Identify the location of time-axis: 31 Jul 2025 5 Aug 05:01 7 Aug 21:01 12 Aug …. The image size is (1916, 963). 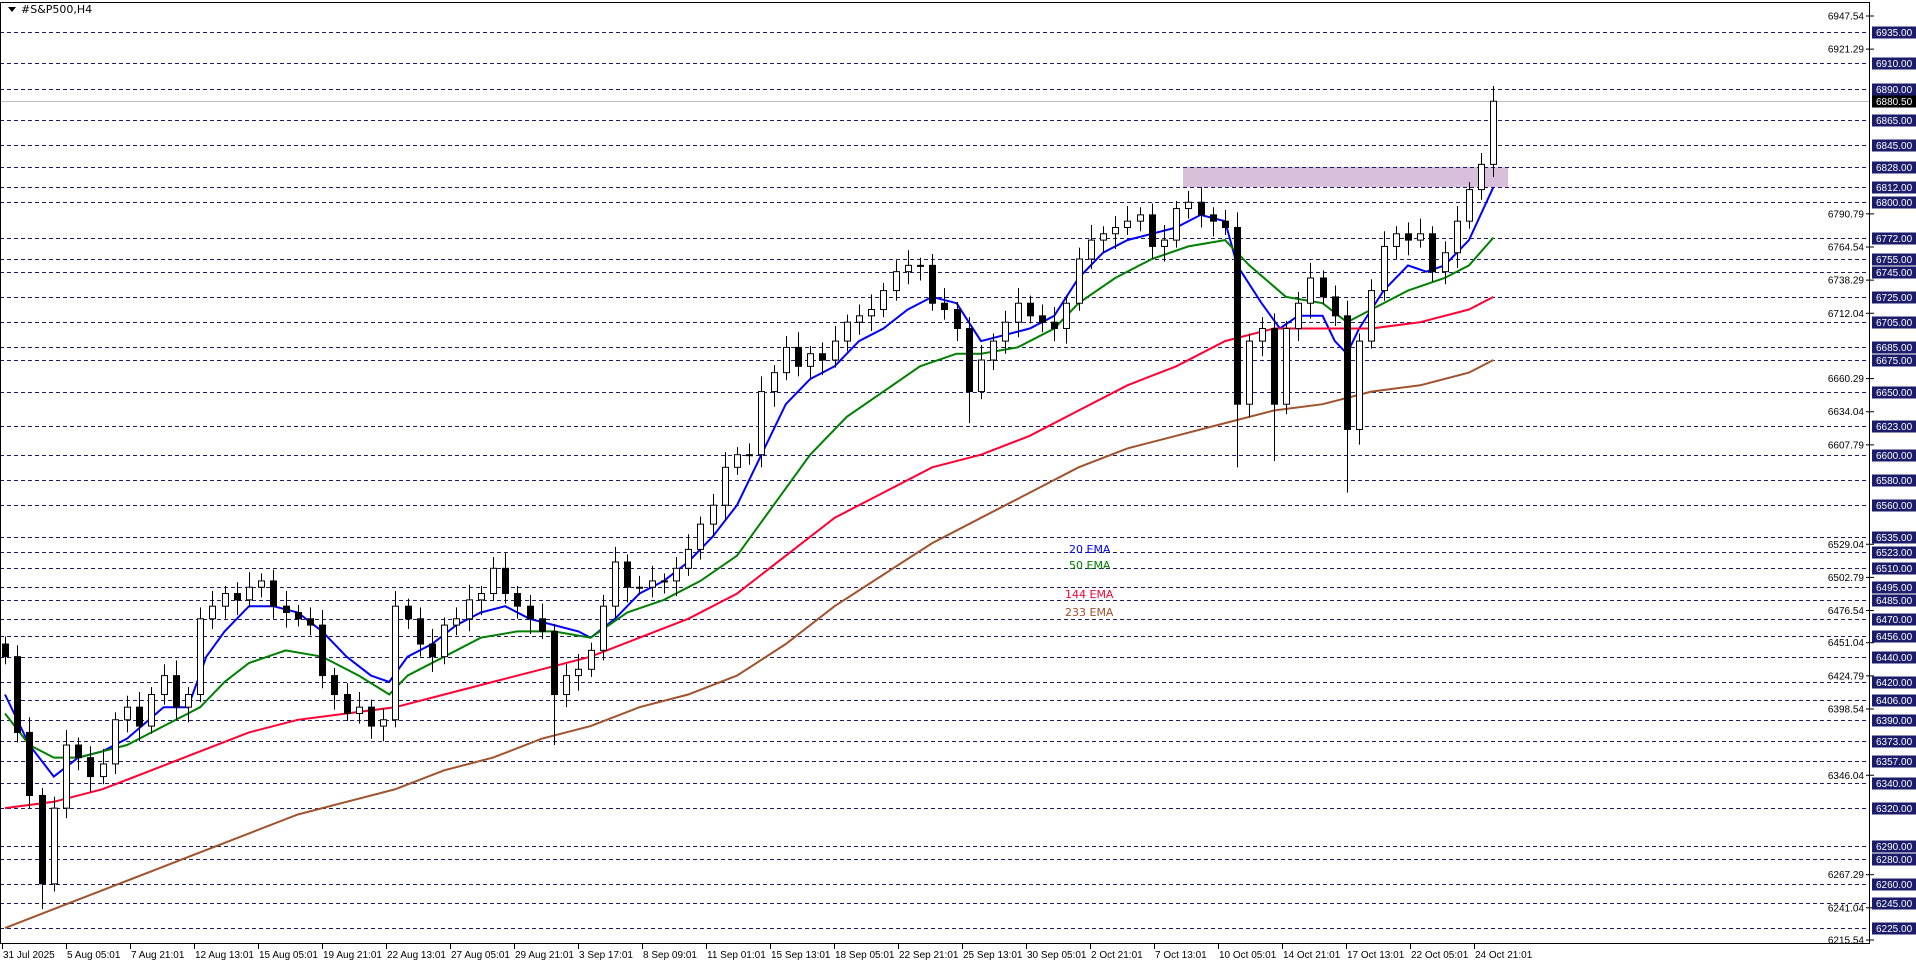
(935, 952).